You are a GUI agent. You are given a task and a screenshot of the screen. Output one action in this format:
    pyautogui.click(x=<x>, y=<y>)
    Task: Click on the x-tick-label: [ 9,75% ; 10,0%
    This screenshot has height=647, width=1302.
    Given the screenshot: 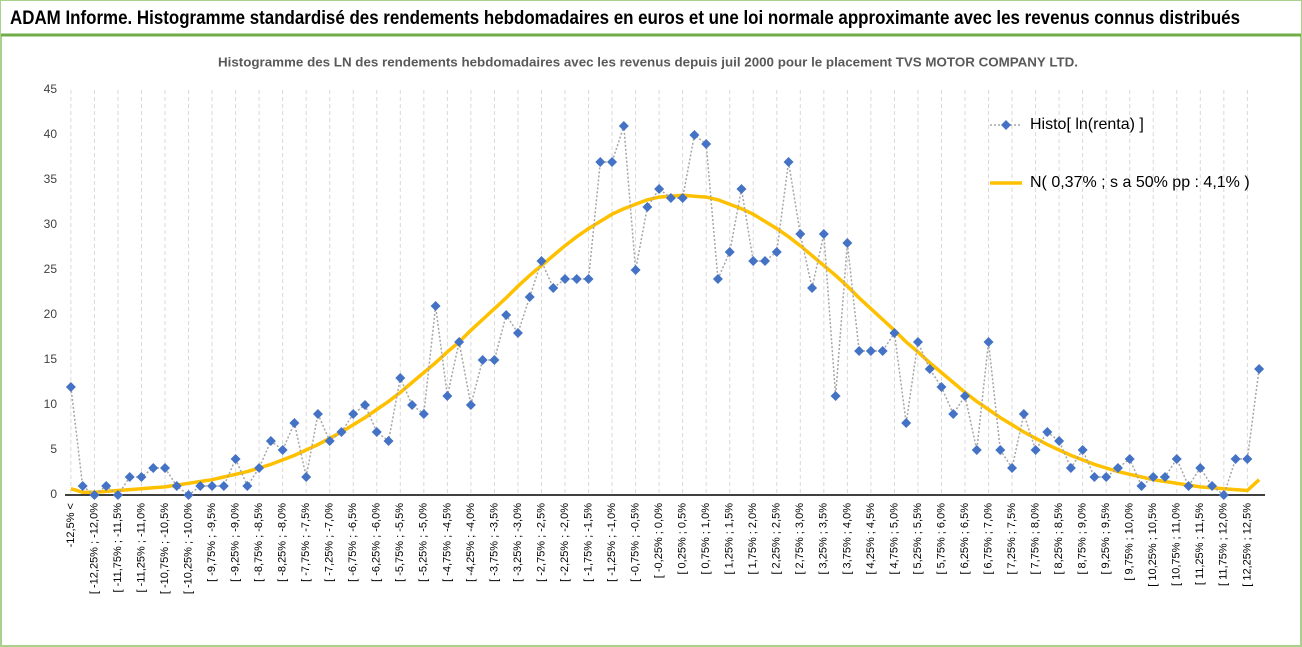 What is the action you would take?
    pyautogui.click(x=1130, y=542)
    